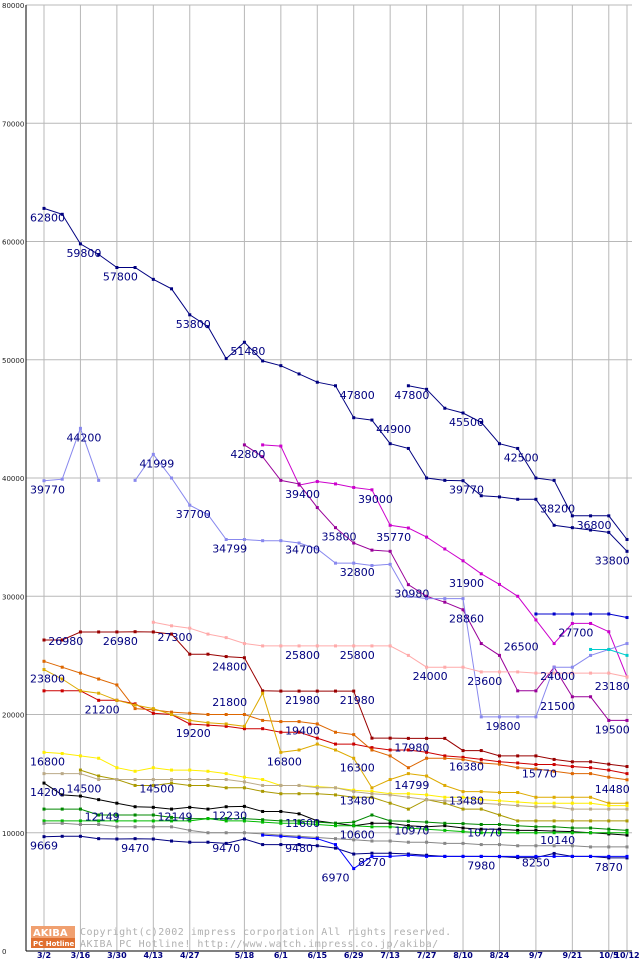  I want to click on data-label: 19500, so click(612, 729).